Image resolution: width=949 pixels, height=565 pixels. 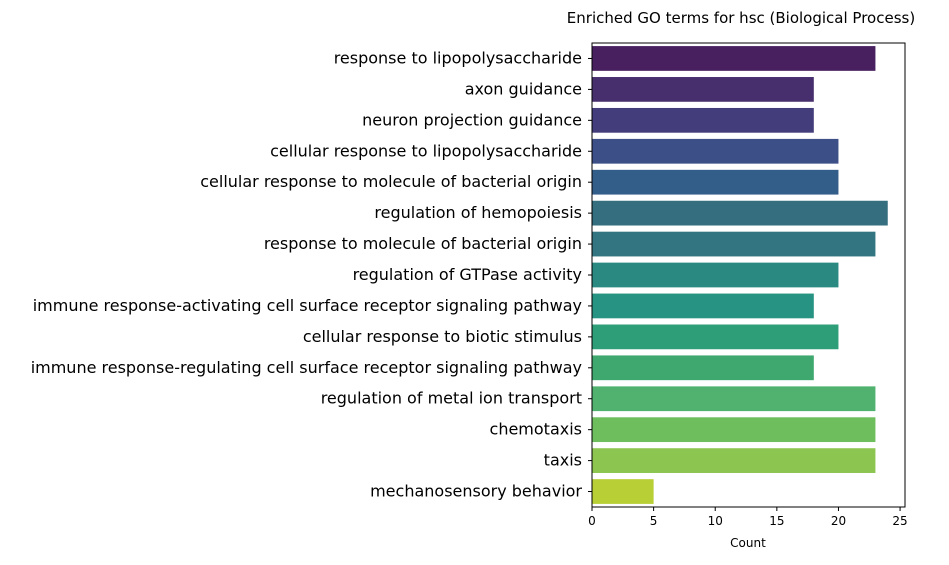 I want to click on y-tick-label: axon guidance, so click(x=523, y=88).